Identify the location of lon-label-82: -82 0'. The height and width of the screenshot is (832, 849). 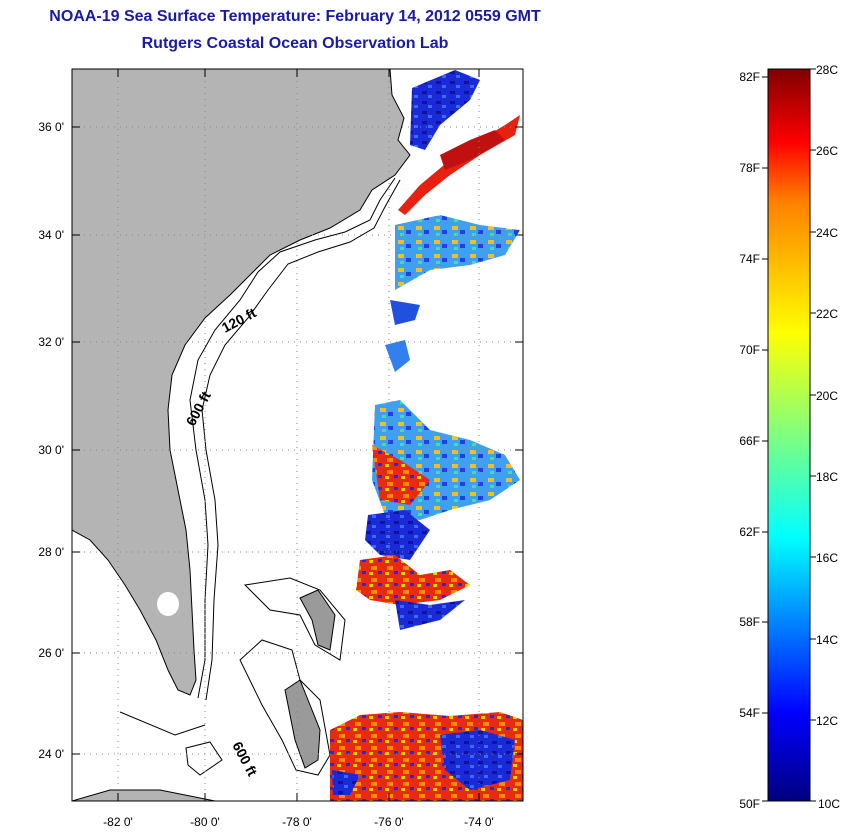
(118, 822).